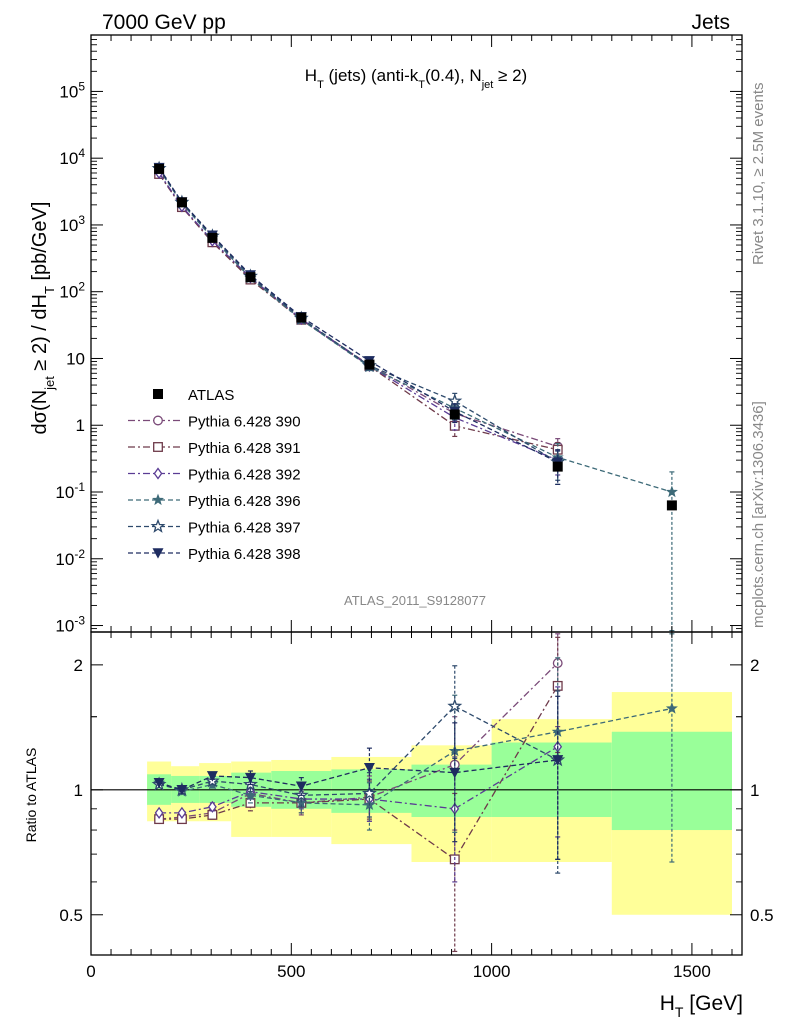  What do you see at coordinates (754, 790) in the screenshot?
I see `ratio-y-tick-label-right: 1` at bounding box center [754, 790].